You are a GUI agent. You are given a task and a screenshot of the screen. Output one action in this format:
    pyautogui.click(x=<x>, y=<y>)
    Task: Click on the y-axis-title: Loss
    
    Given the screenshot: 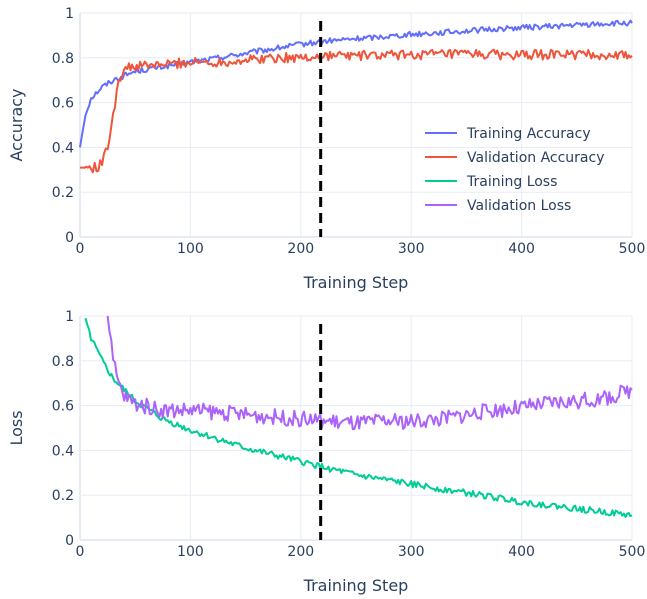 What is the action you would take?
    pyautogui.click(x=16, y=427)
    